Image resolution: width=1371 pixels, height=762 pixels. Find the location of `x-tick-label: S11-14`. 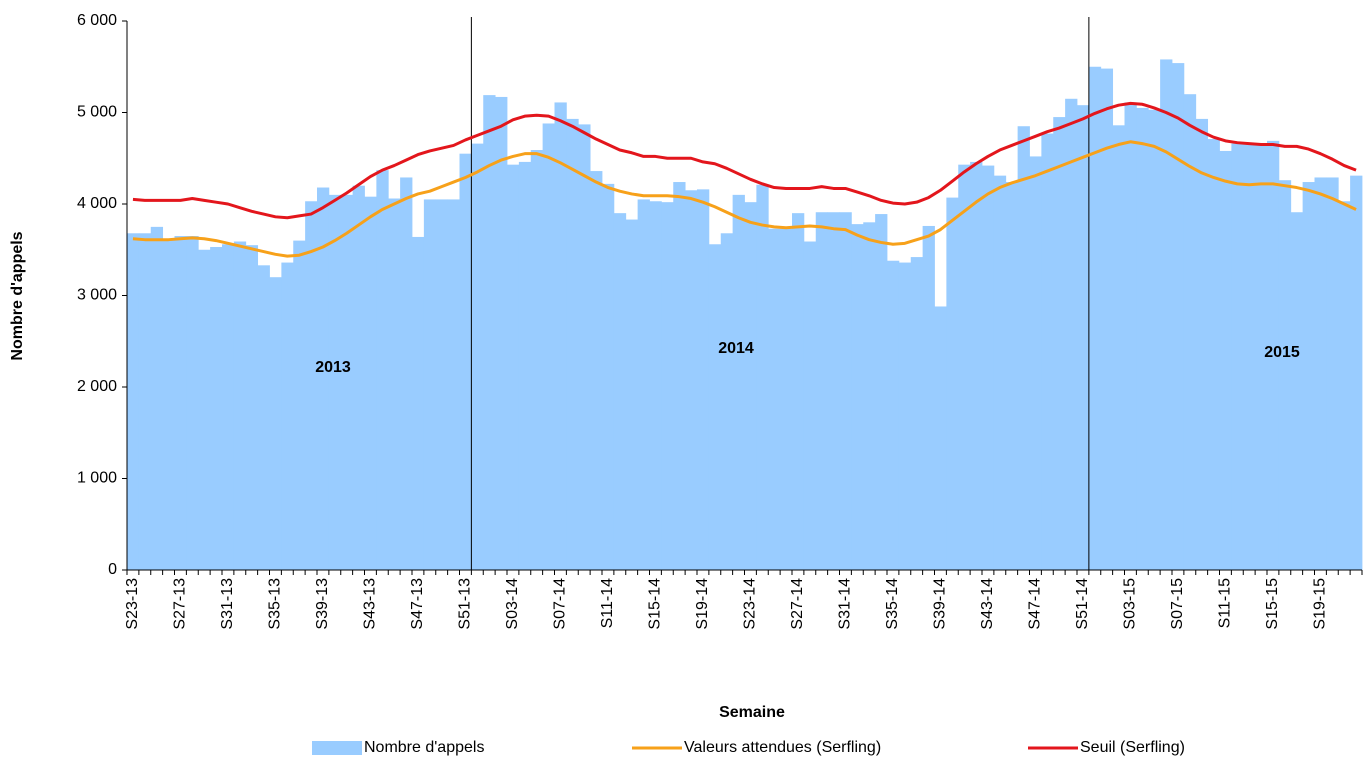

x-tick-label: S11-14 is located at coordinates (607, 603).